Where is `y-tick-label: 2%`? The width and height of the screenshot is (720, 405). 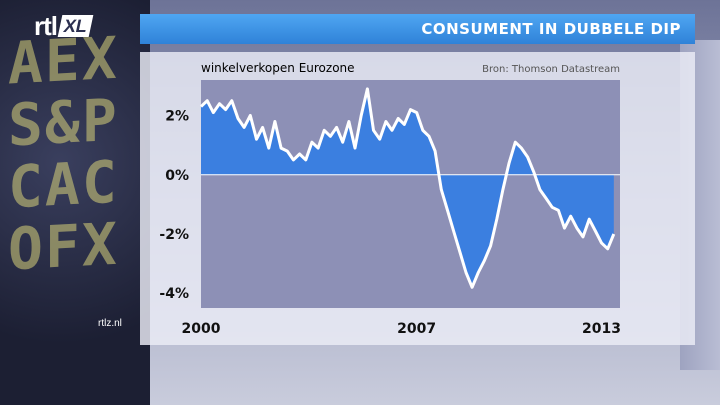 y-tick-label: 2% is located at coordinates (177, 117).